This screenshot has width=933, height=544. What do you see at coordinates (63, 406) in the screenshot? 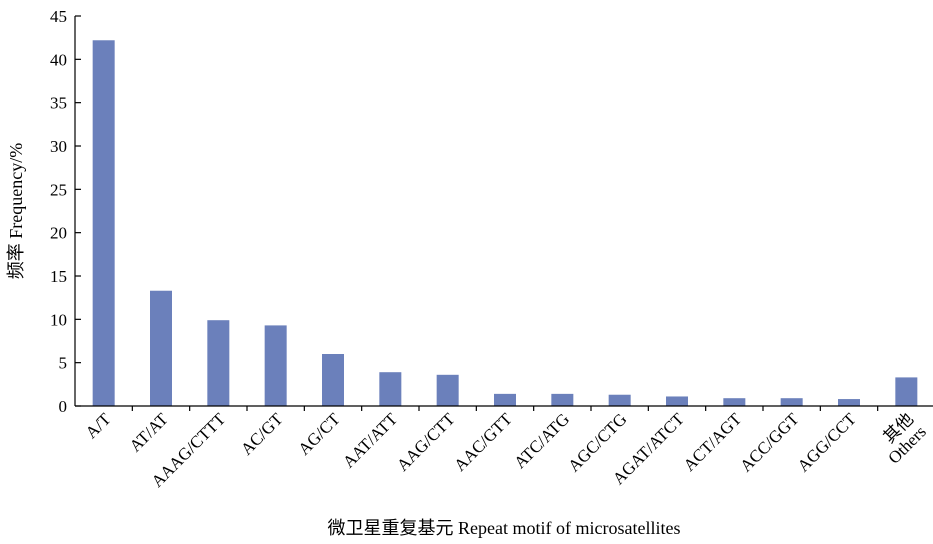
I see `y-tick-label: 0` at bounding box center [63, 406].